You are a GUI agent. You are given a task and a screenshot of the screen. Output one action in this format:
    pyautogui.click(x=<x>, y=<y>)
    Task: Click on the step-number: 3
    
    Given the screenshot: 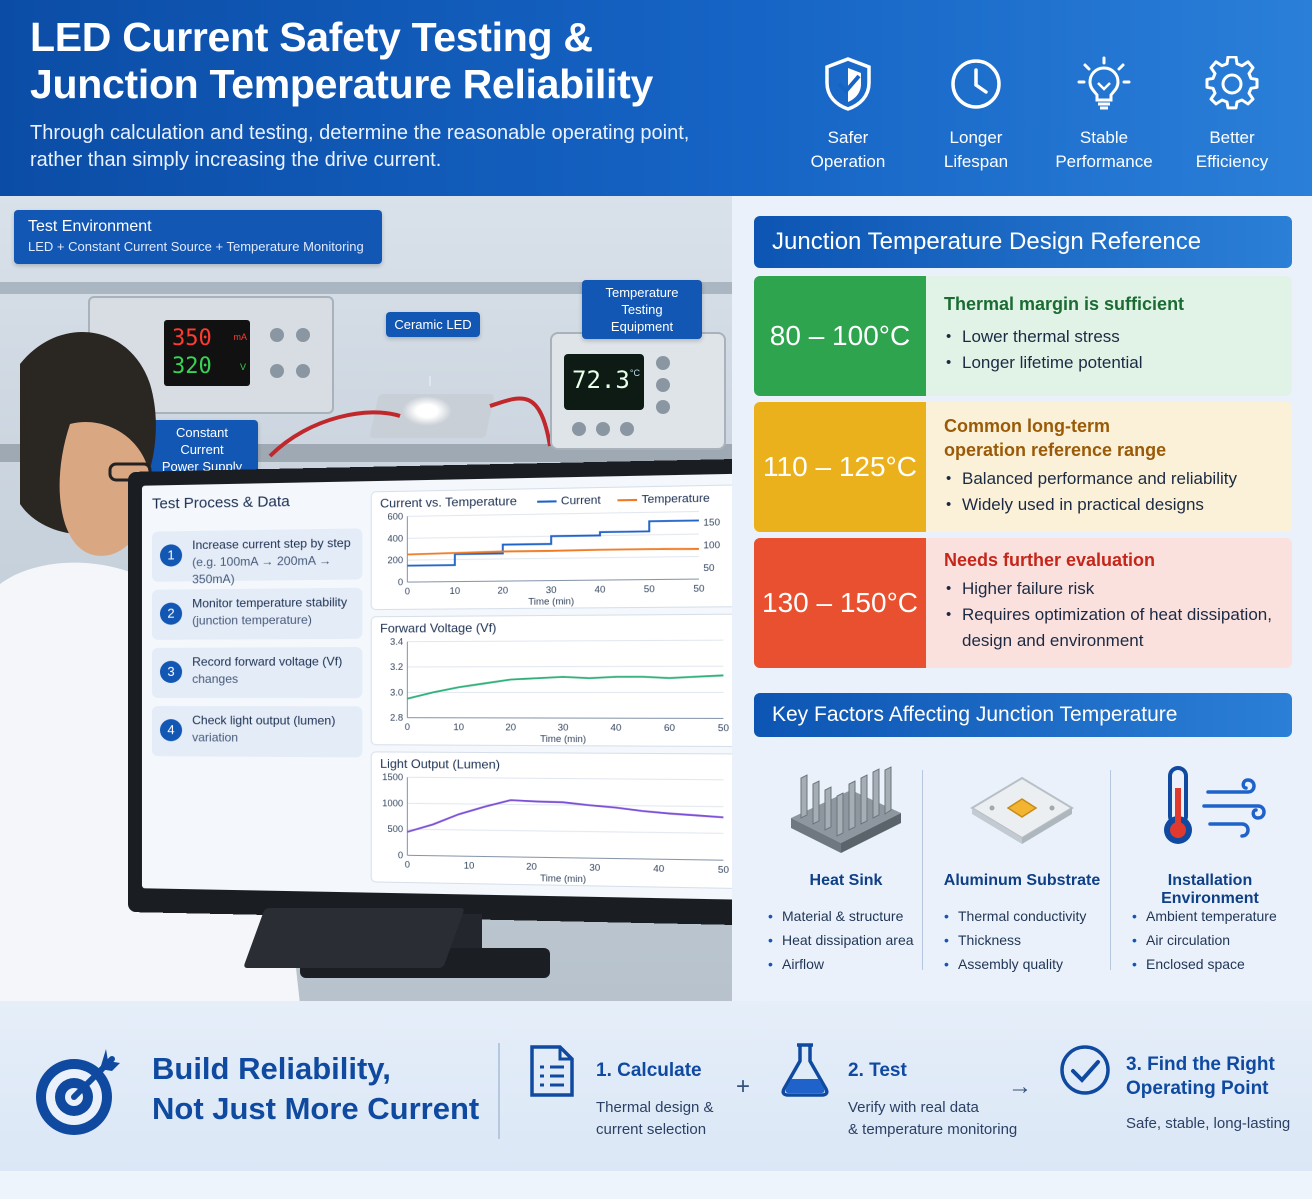 What is the action you would take?
    pyautogui.click(x=171, y=672)
    